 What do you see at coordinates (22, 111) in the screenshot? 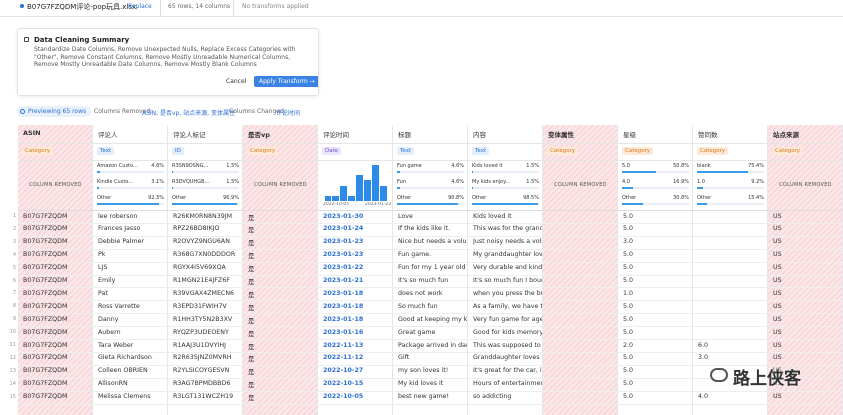
I see `preview-icon` at bounding box center [22, 111].